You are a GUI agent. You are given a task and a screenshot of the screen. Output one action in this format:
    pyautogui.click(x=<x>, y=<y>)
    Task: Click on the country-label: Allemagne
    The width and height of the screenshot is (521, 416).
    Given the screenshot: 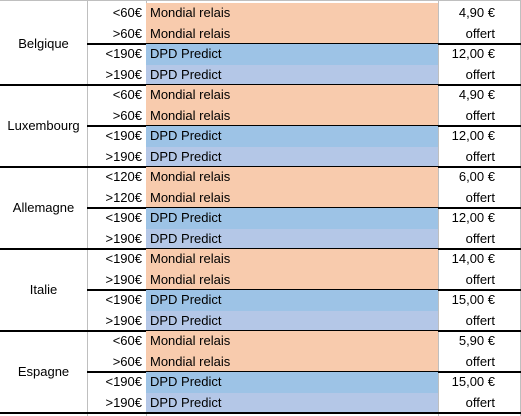 What is the action you would take?
    pyautogui.click(x=43, y=207)
    